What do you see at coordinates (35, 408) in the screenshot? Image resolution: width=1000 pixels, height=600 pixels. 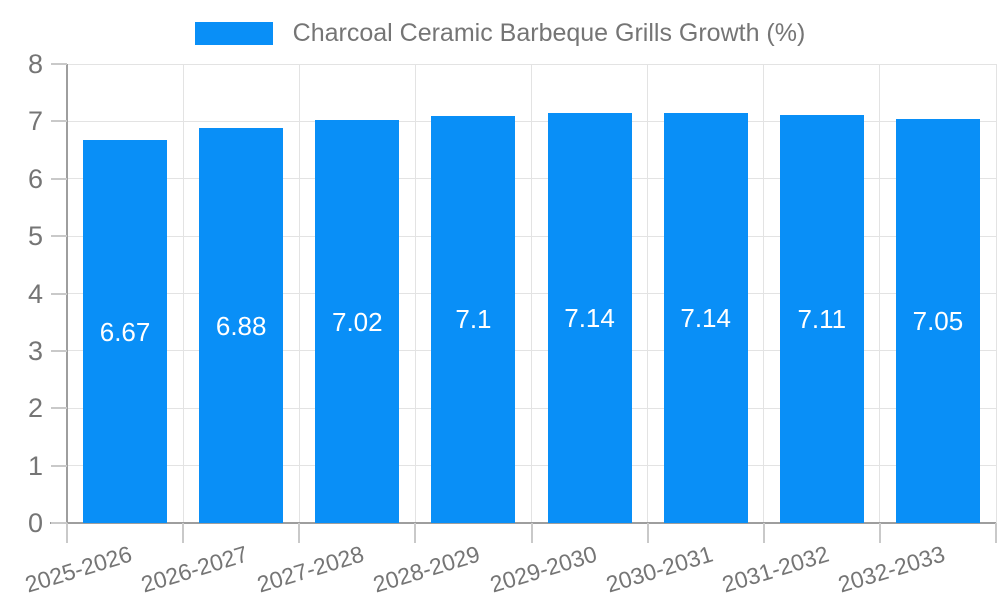 I see `y-tick-label: 2` at bounding box center [35, 408].